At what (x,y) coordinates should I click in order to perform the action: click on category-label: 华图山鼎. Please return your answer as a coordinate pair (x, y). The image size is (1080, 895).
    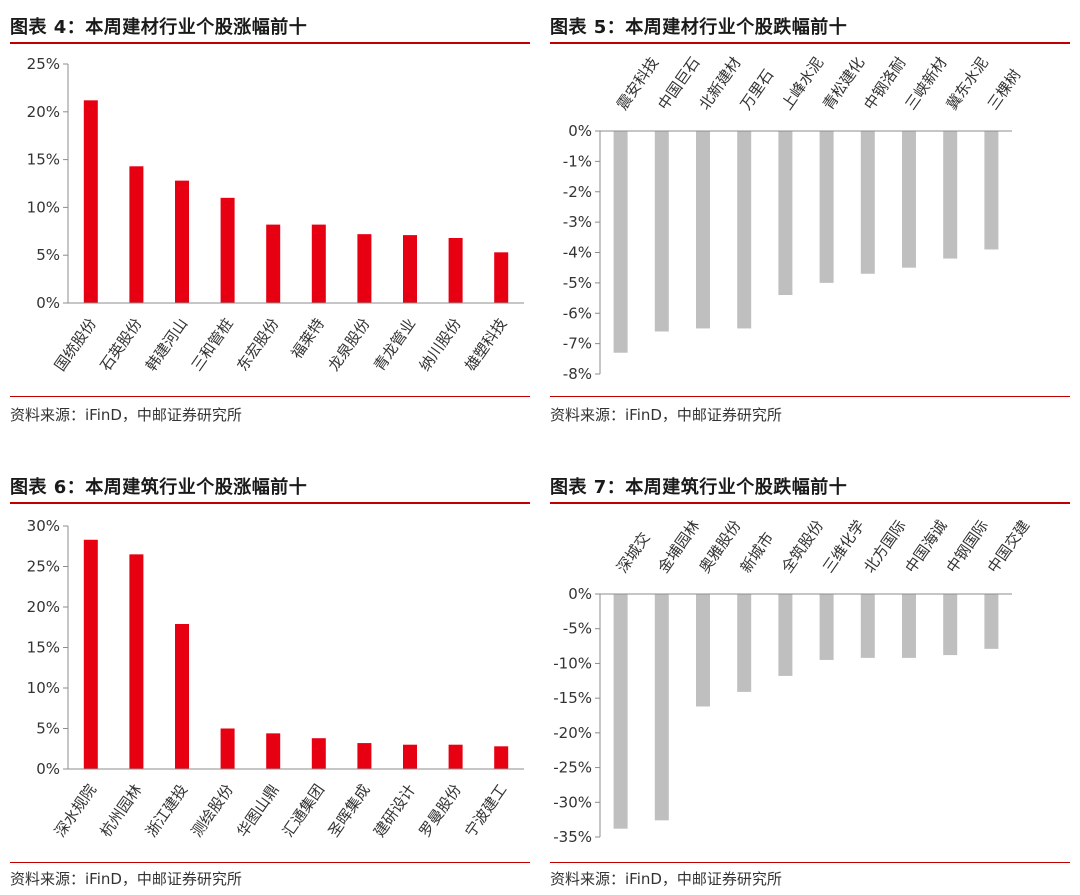
    Looking at the image, I should click on (257, 810).